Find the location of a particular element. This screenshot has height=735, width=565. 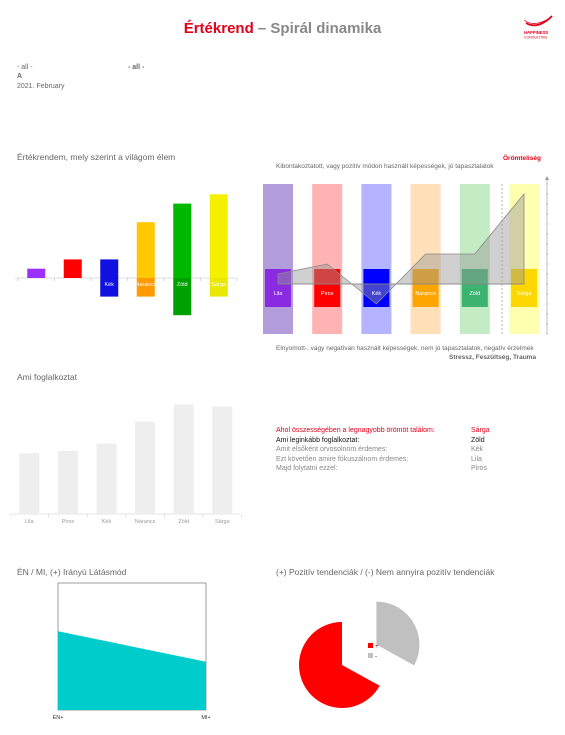

tendencies-pie-chart: + - is located at coordinates (359, 654).